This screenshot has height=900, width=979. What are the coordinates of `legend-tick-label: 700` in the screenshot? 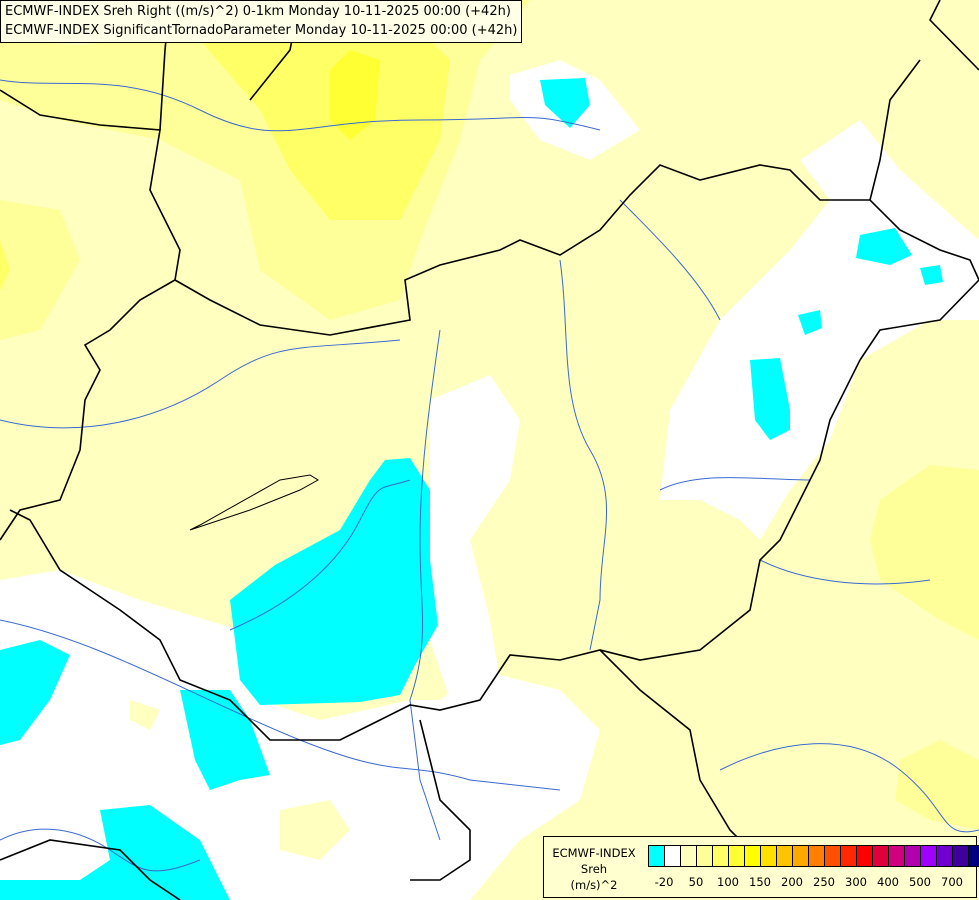 It's located at (952, 882).